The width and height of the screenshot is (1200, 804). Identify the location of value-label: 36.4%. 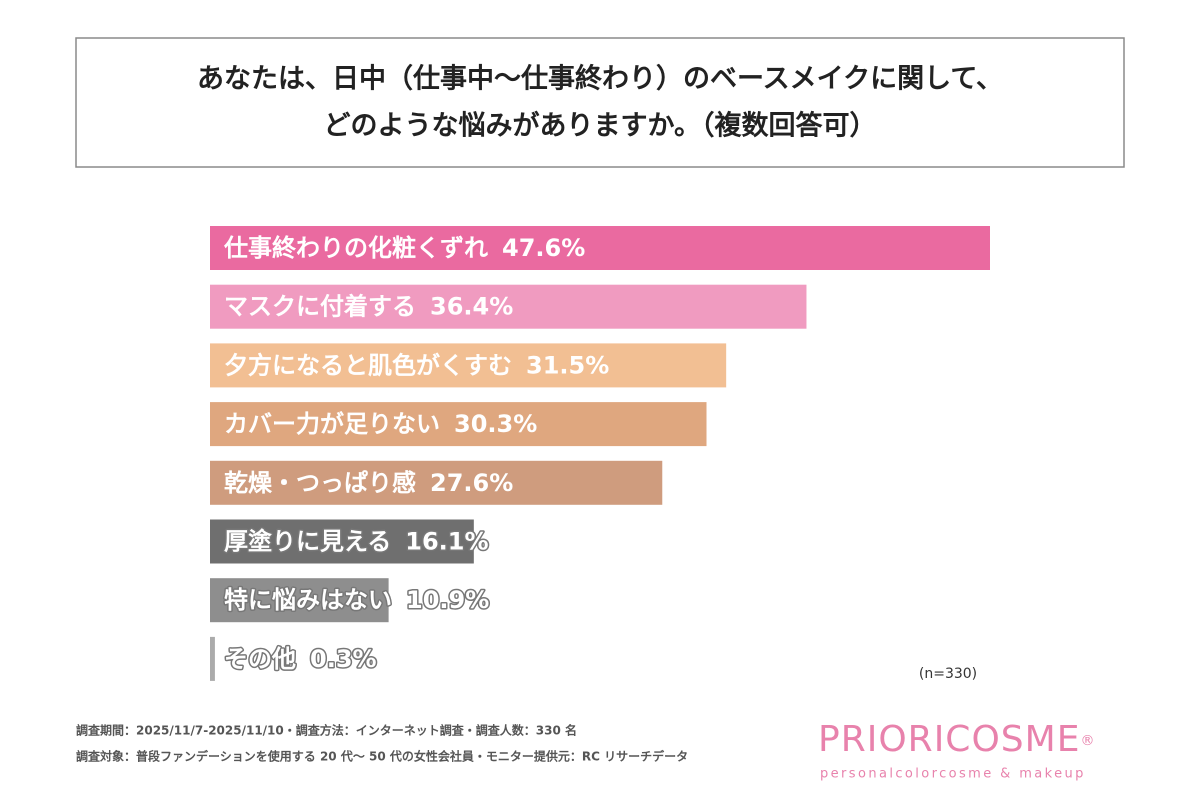
(471, 307).